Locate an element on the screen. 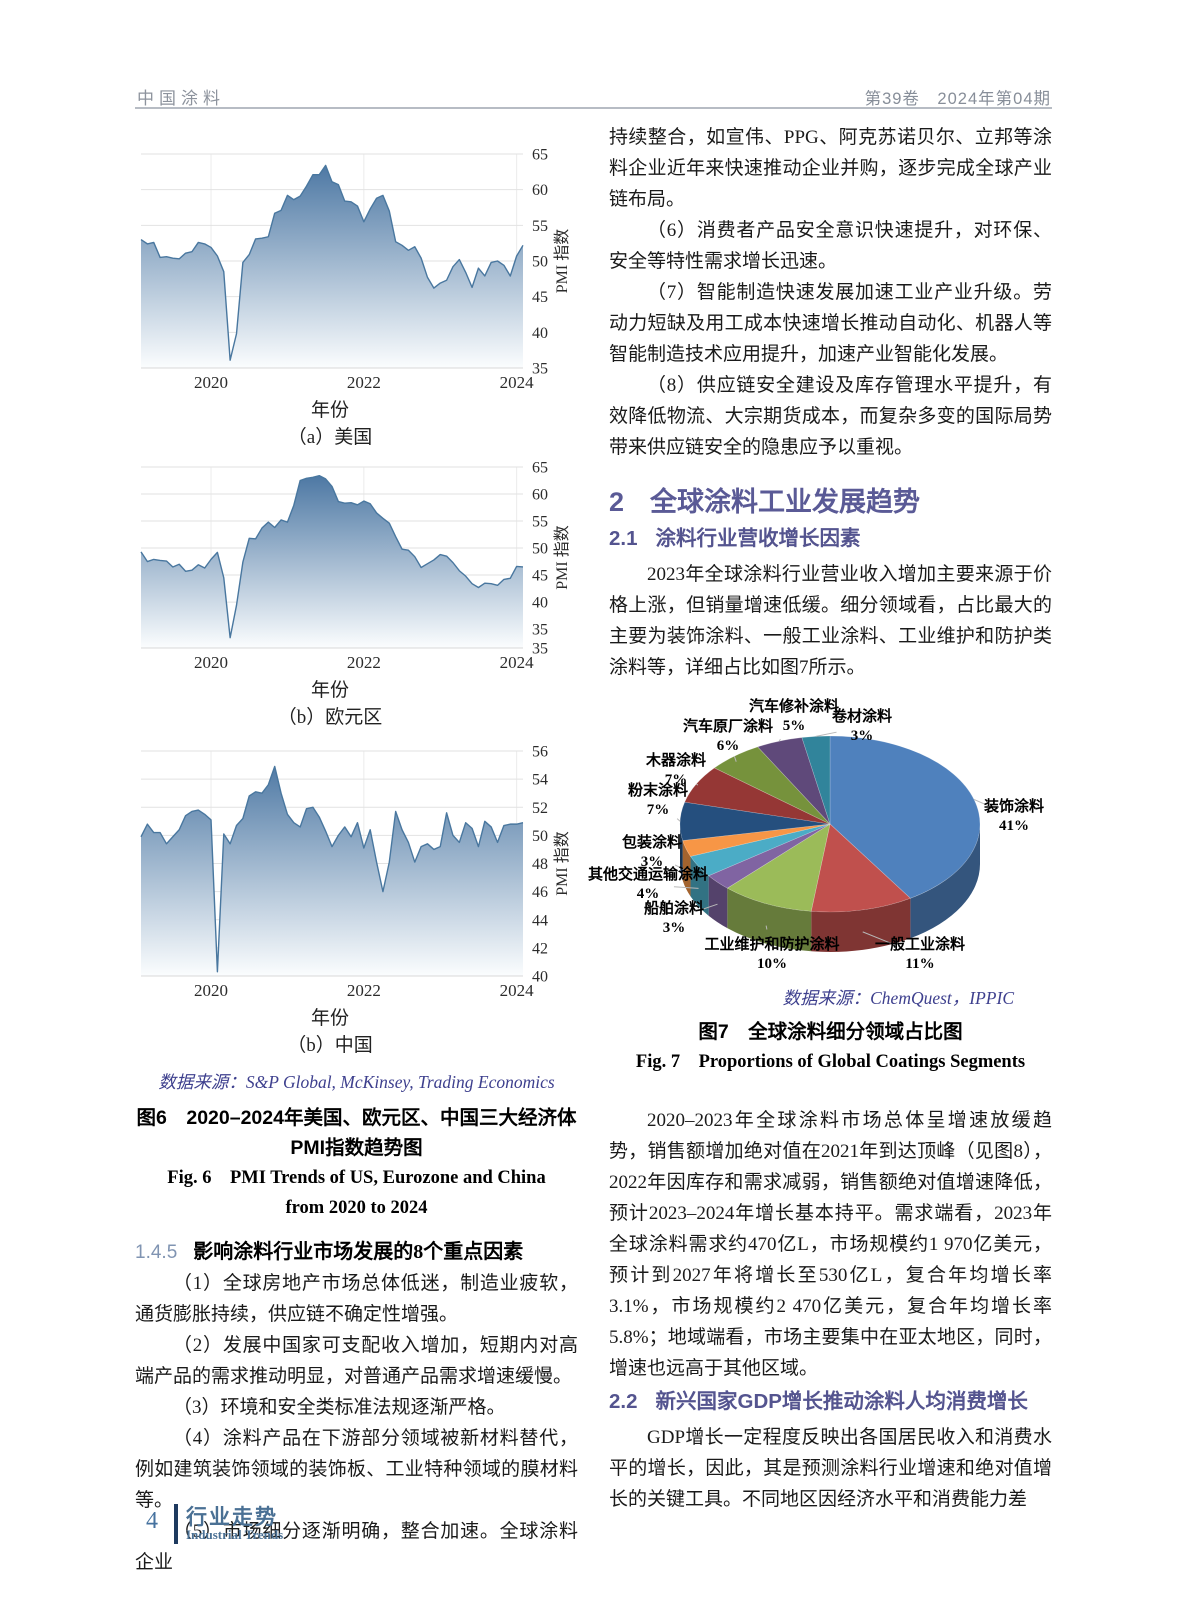  pmi-chart-us-plot: 35 40 45 50 55 60 65 2020 2022 2024 PMI 指数 is located at coordinates (357, 272).